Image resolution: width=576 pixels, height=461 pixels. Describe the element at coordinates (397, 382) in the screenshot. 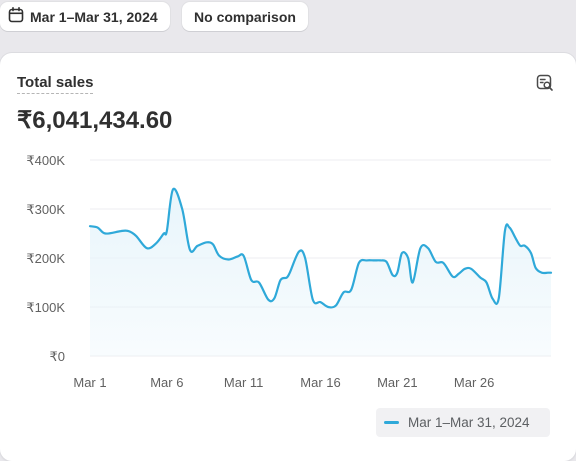

I see `x-tick-label: Mar 21` at that location.